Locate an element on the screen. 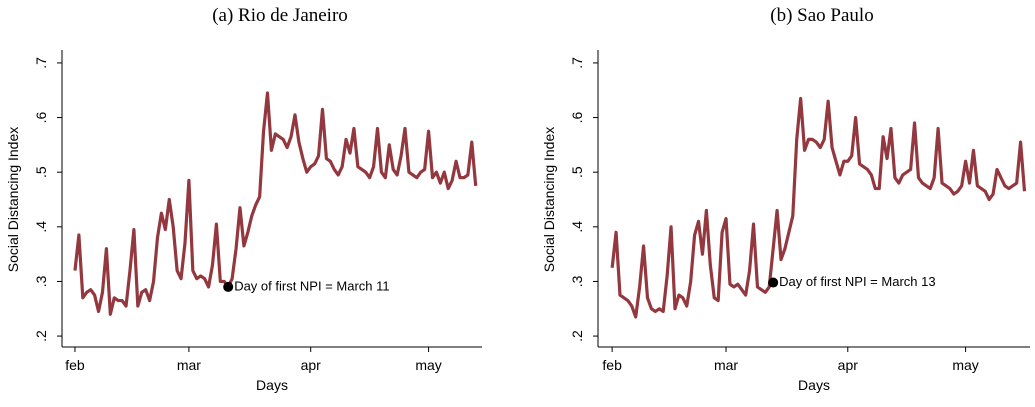 The image size is (1035, 407). annotation-text: Day of first NPI = March 11 is located at coordinates (311, 285).